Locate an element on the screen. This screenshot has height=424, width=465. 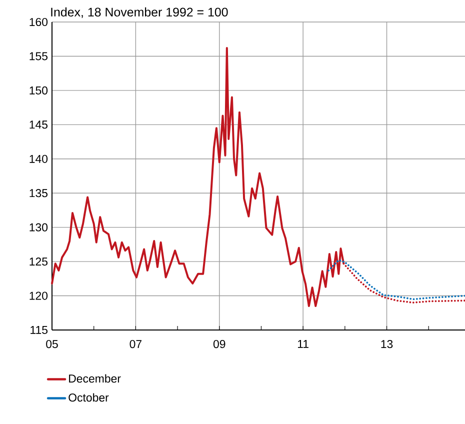
y-tick-label: 155 is located at coordinates (39, 56).